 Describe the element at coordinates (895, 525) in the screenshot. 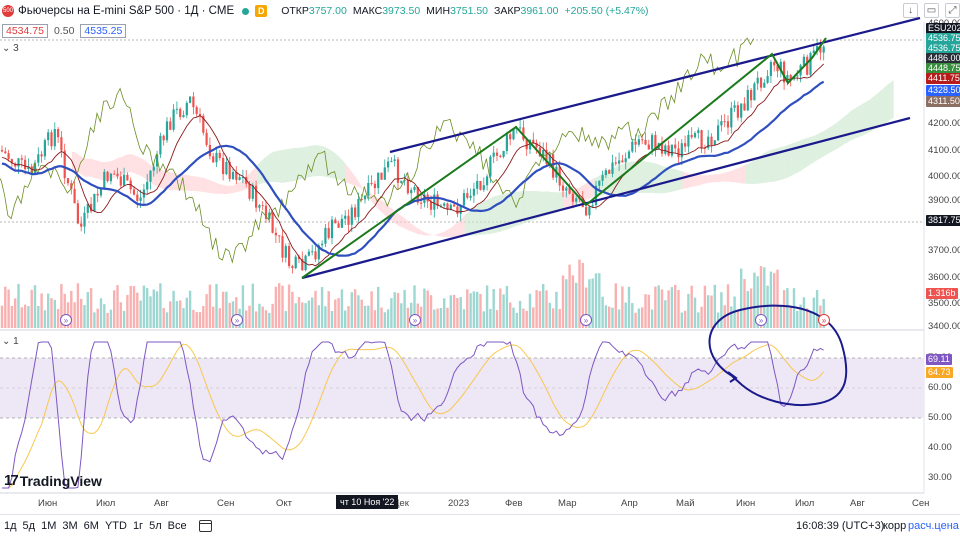

I see `adjustment-toggle: корр` at that location.